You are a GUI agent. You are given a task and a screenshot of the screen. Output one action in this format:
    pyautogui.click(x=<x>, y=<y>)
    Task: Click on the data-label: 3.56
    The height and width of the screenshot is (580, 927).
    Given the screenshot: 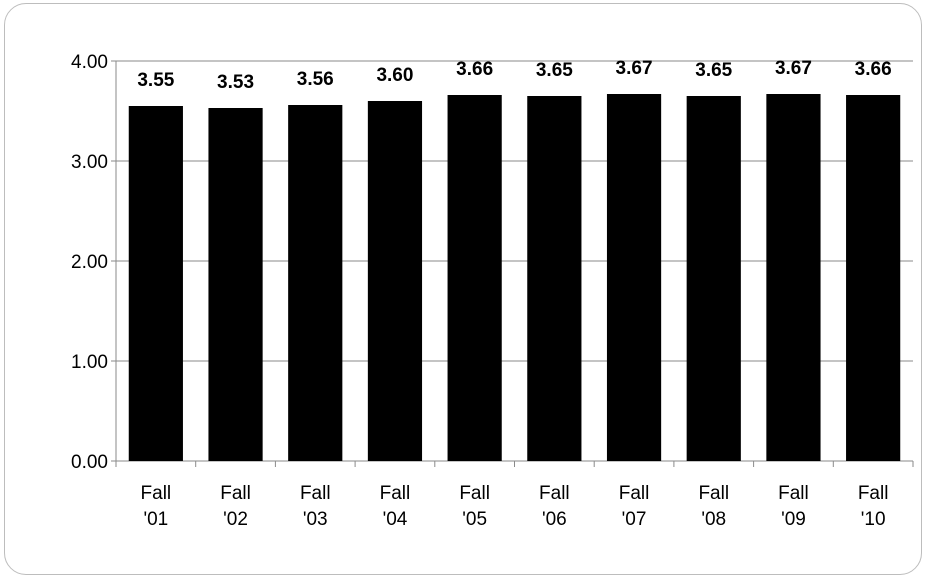 What is the action you would take?
    pyautogui.click(x=315, y=79)
    